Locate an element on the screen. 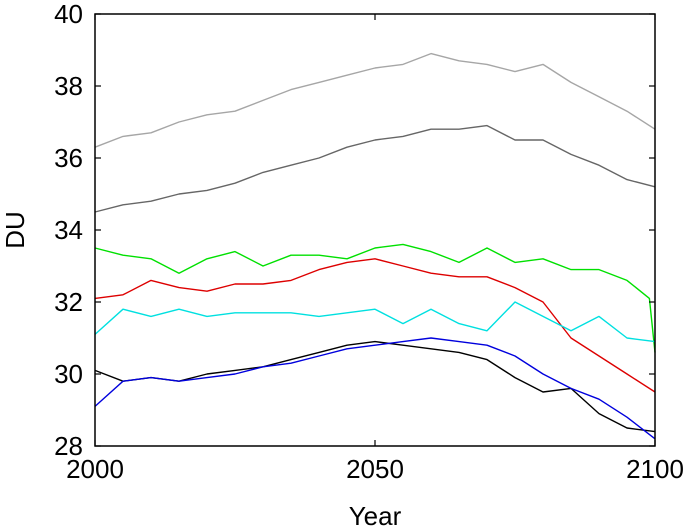  y-tick-label: 34 is located at coordinates (68, 230).